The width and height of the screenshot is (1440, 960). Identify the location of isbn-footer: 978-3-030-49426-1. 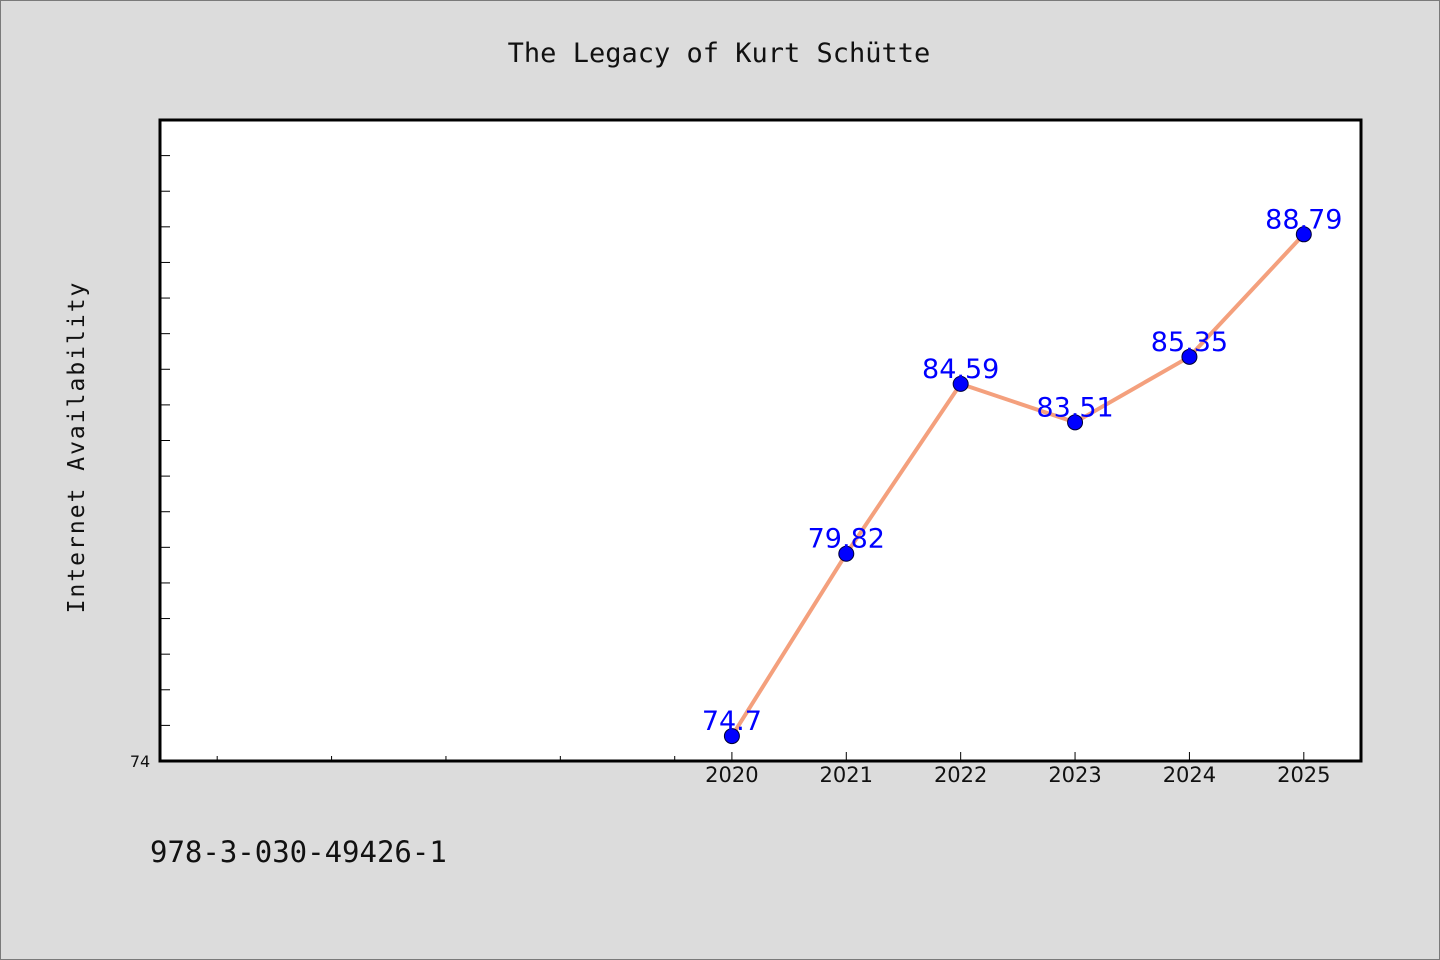
(298, 852).